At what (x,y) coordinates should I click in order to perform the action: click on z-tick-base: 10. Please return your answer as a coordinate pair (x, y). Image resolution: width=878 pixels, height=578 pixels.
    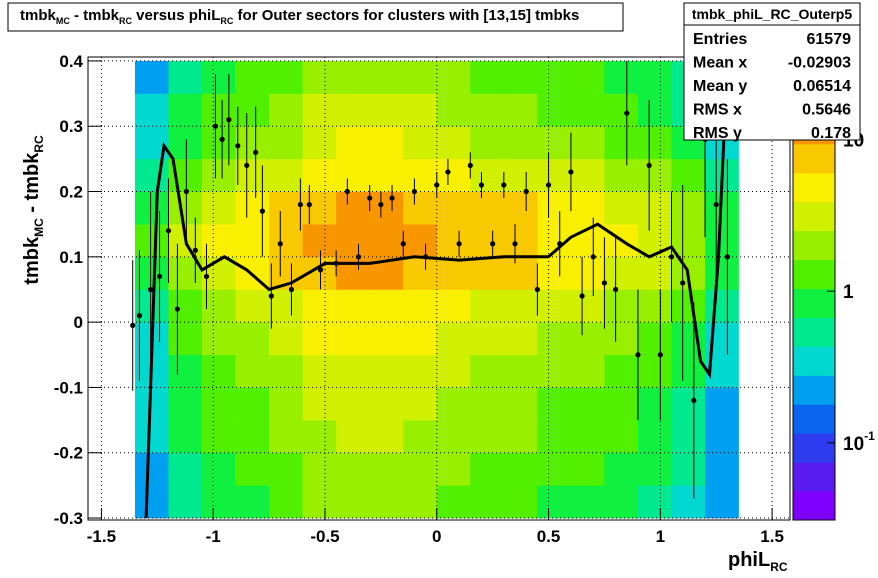
    Looking at the image, I should click on (853, 444).